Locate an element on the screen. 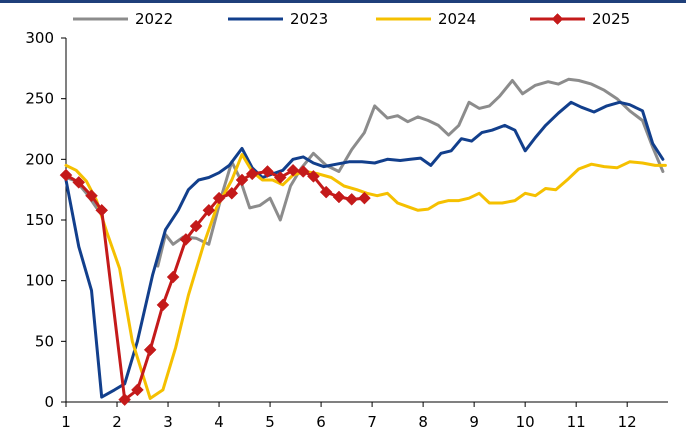 The height and width of the screenshot is (442, 686). legend-item-2024: 2024 is located at coordinates (426, 19).